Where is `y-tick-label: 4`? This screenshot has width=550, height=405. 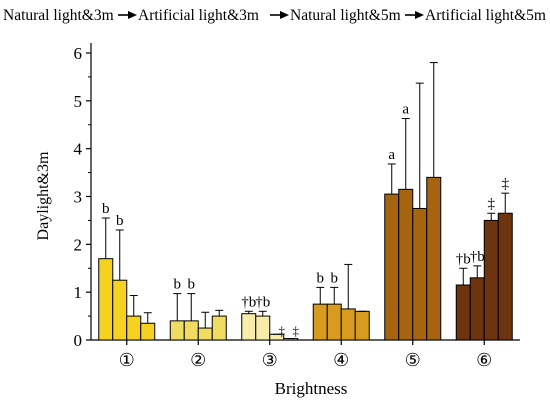
y-tick-label: 4 is located at coordinates (78, 149).